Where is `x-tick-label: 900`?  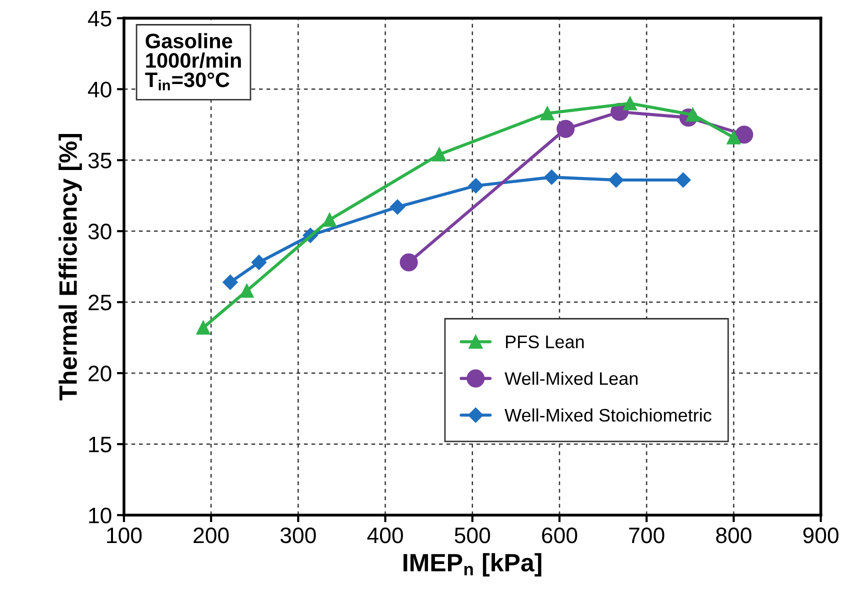 x-tick-label: 900 is located at coordinates (820, 535).